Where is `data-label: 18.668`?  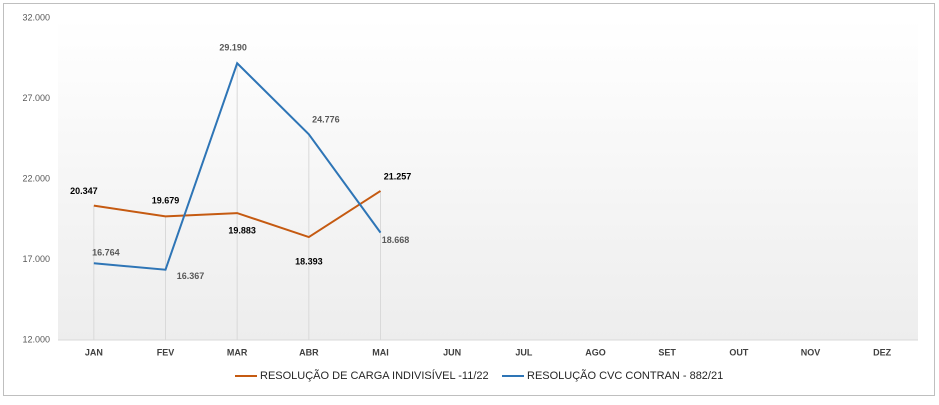
data-label: 18.668 is located at coordinates (396, 240).